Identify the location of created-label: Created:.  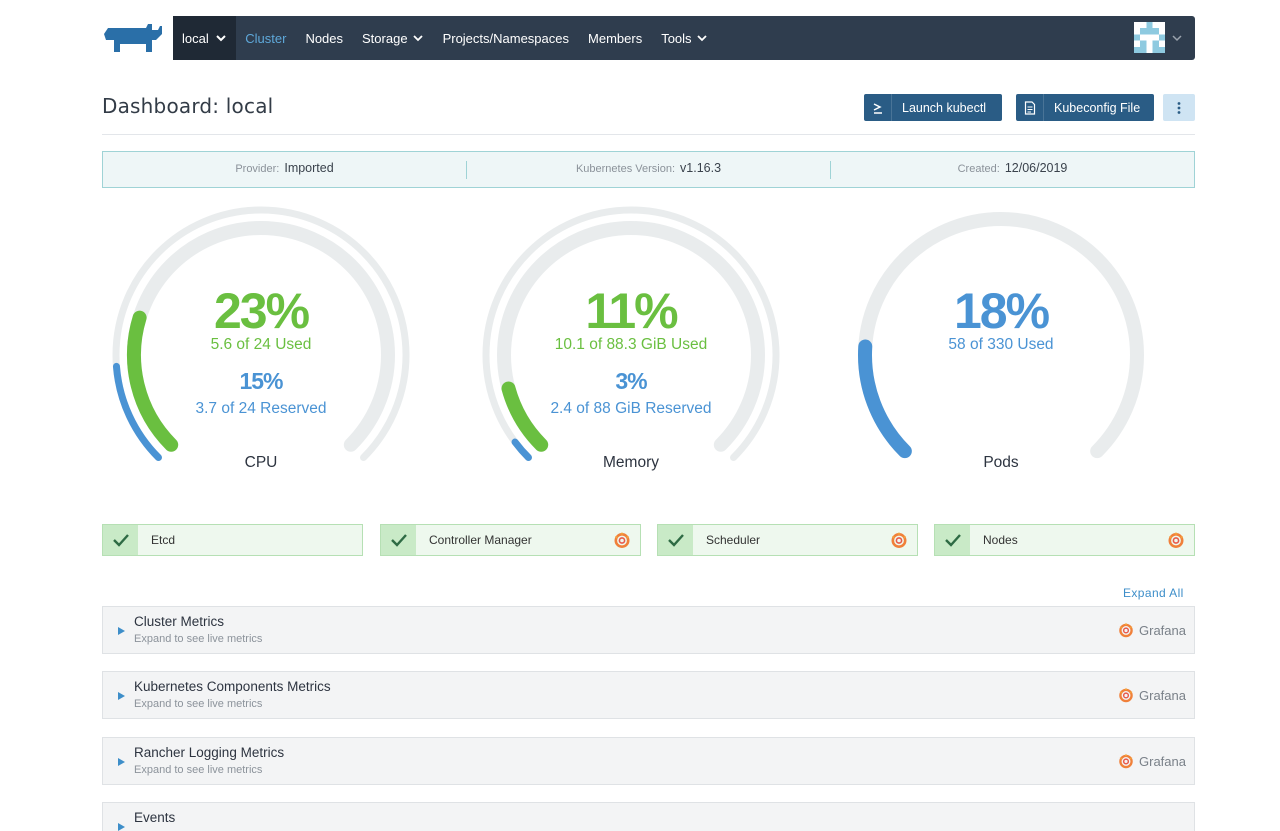
(978, 168).